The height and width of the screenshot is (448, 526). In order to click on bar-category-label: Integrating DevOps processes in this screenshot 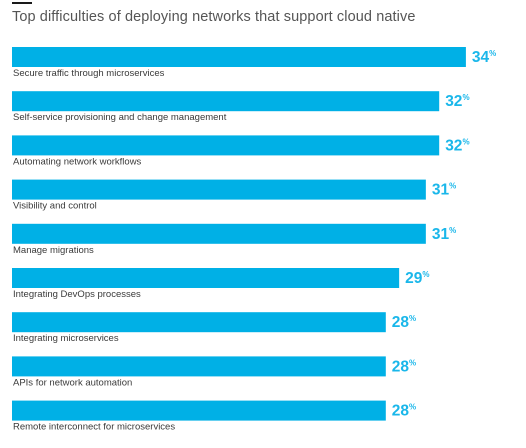, I will do `click(77, 294)`.